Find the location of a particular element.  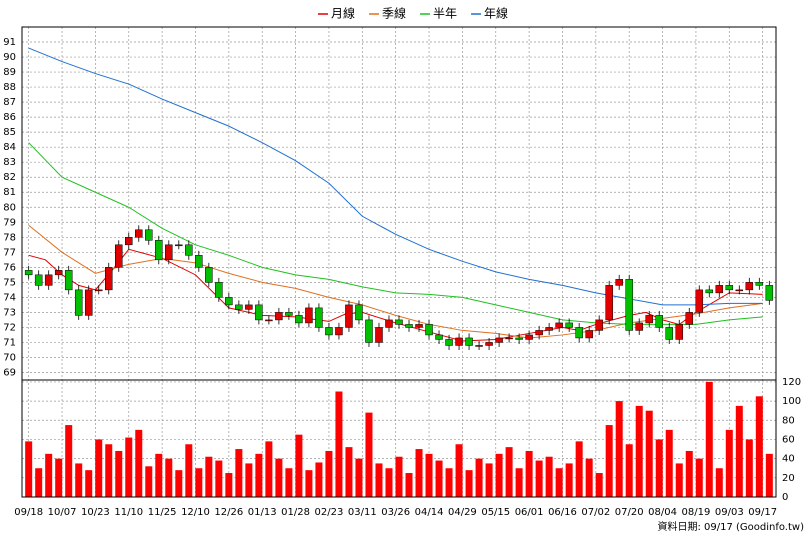

x-tick-label: 08/04 is located at coordinates (662, 512).